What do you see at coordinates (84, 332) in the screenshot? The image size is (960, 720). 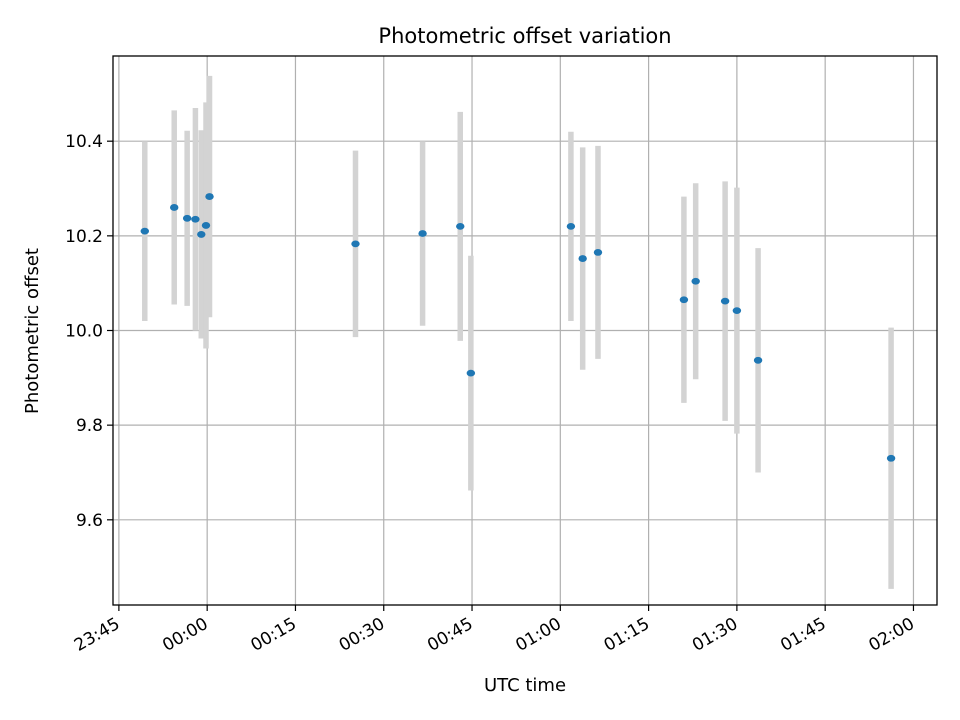 I see `y-tick-label: 10.0` at bounding box center [84, 332].